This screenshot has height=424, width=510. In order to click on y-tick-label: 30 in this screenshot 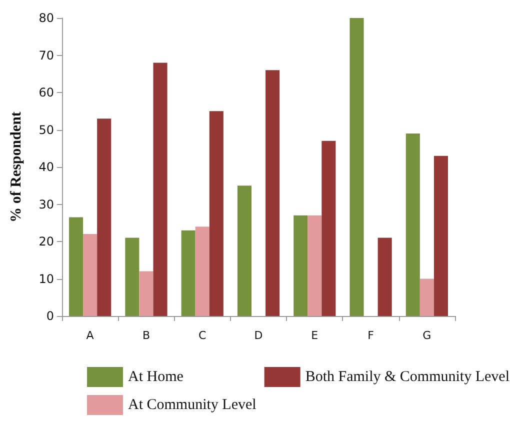, I will do `click(46, 204)`.